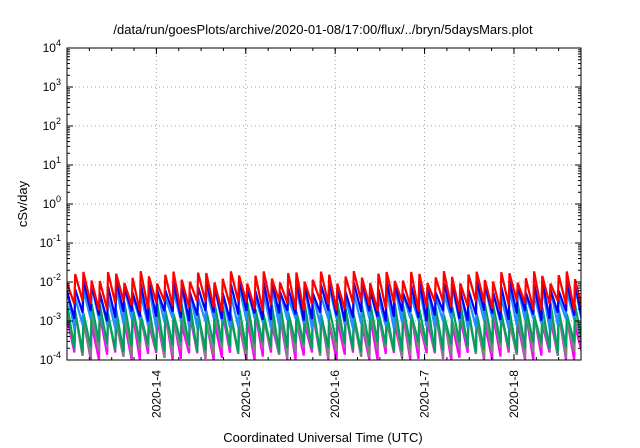 The image size is (640, 448). What do you see at coordinates (52, 163) in the screenshot?
I see `y-tick-label: 10¹` at bounding box center [52, 163].